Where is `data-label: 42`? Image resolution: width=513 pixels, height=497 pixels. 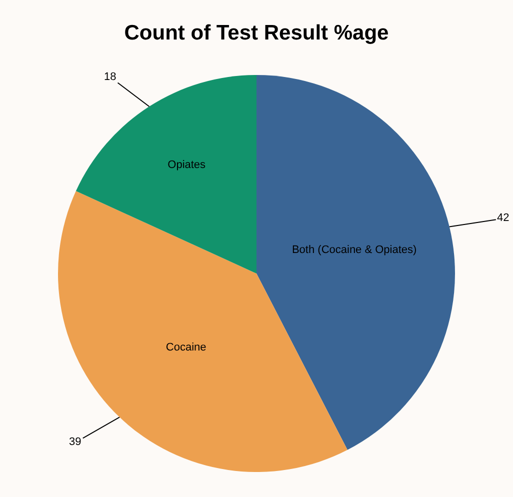 data-label: 42 is located at coordinates (503, 218).